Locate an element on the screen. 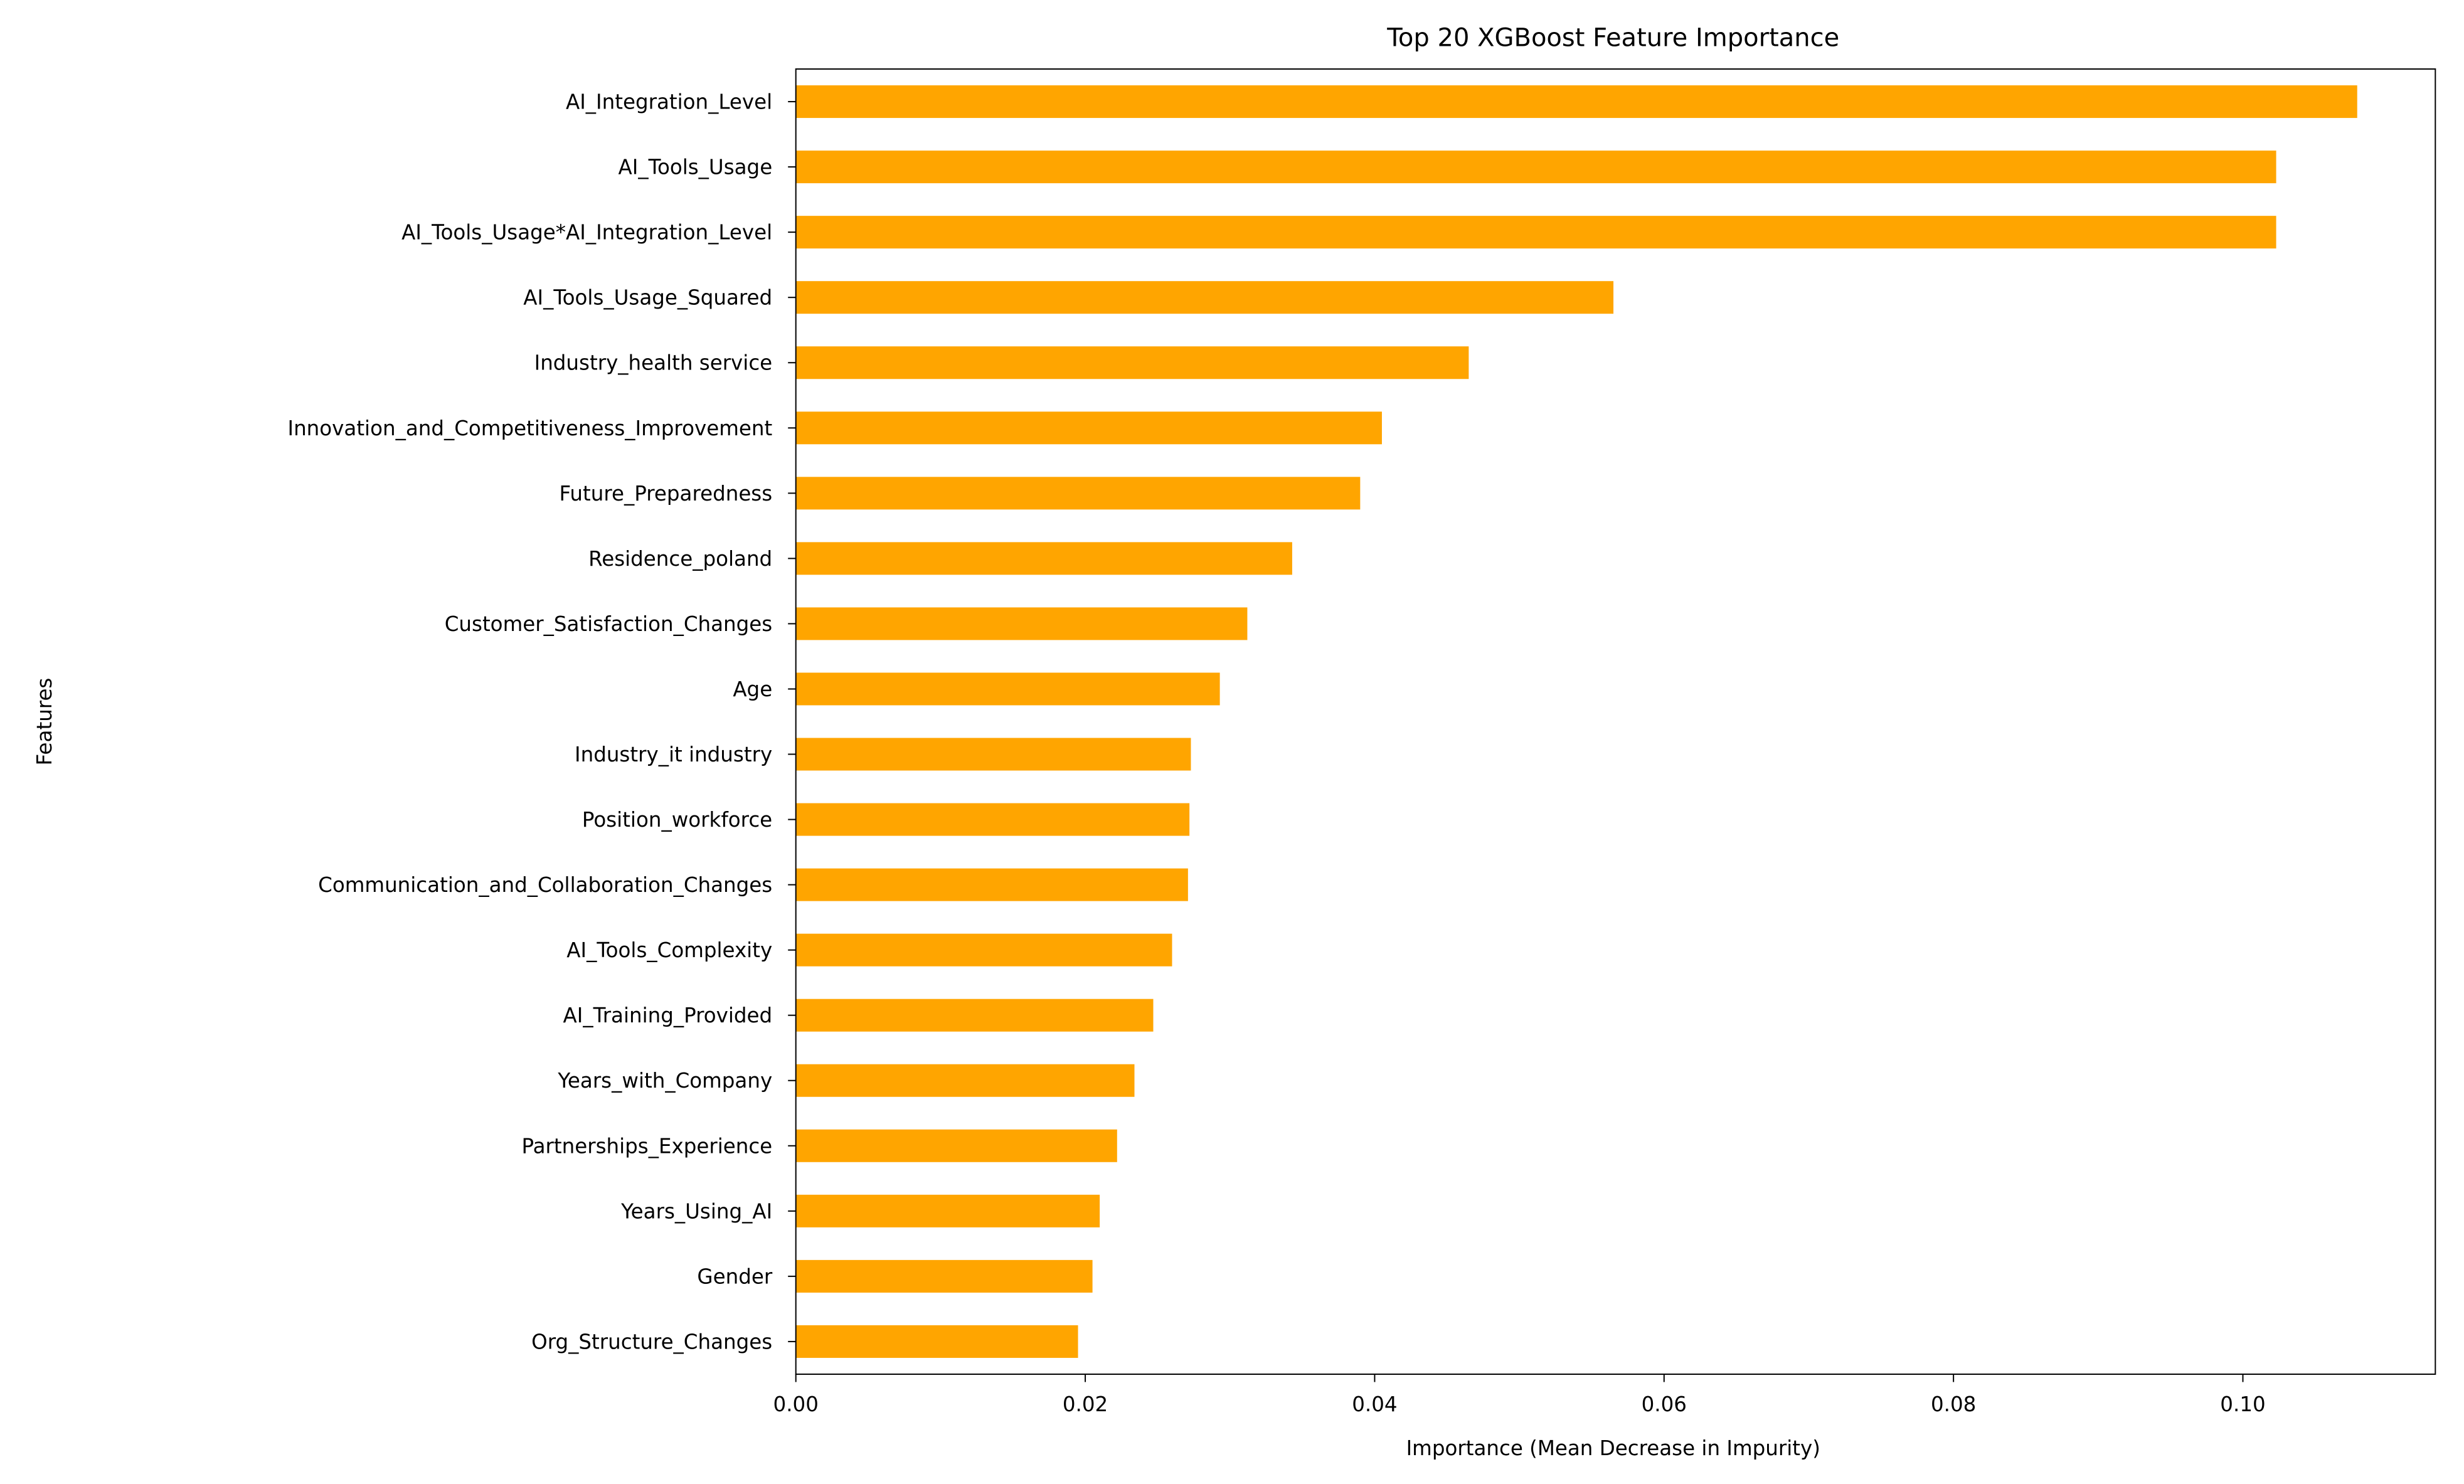  y-tick-label: Residence_poland is located at coordinates (680, 559).